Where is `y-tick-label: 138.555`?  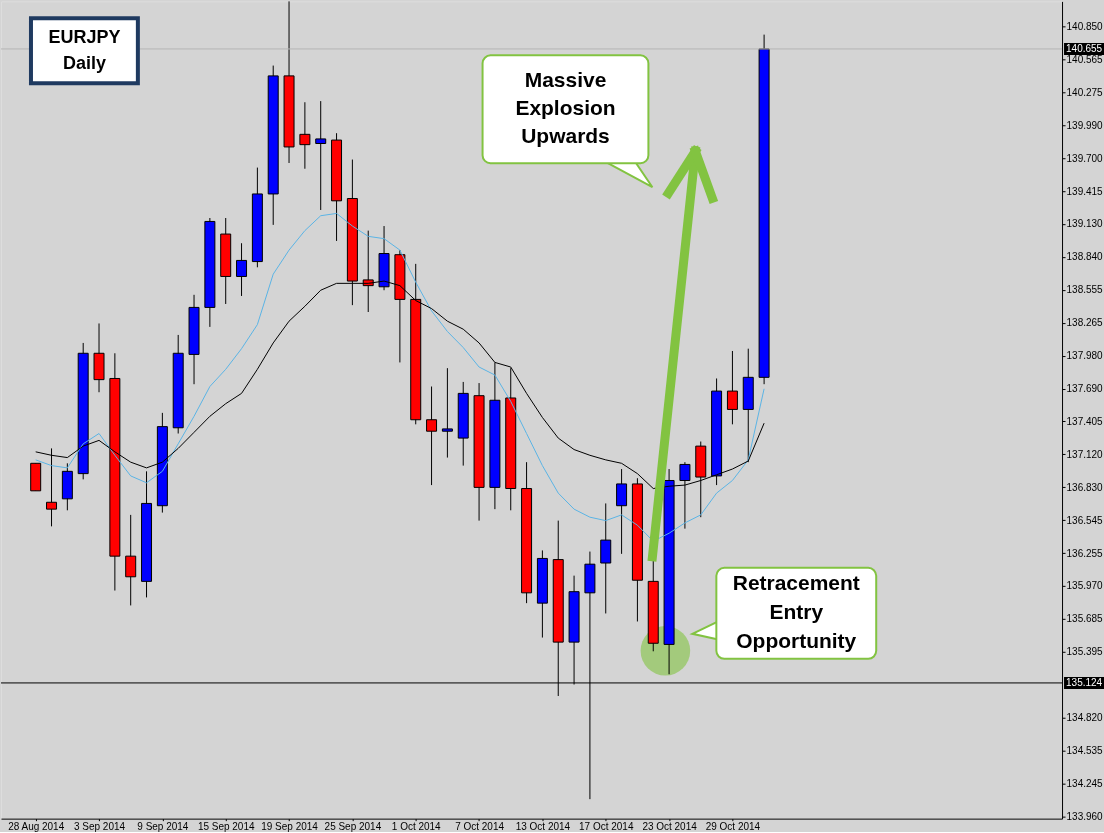 y-tick-label: 138.555 is located at coordinates (1085, 290).